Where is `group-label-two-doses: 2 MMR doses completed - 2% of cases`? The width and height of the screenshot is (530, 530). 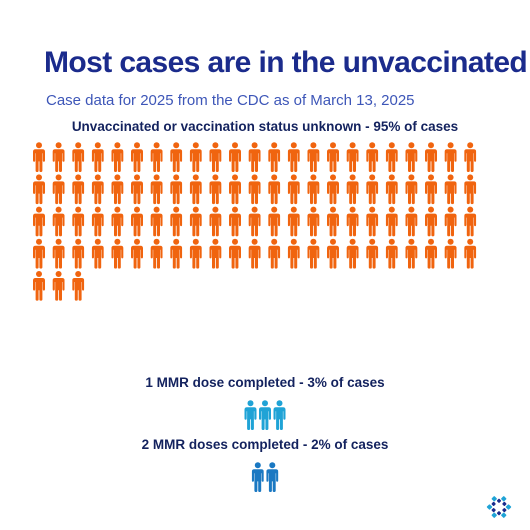 group-label-two-doses: 2 MMR doses completed - 2% of cases is located at coordinates (265, 444).